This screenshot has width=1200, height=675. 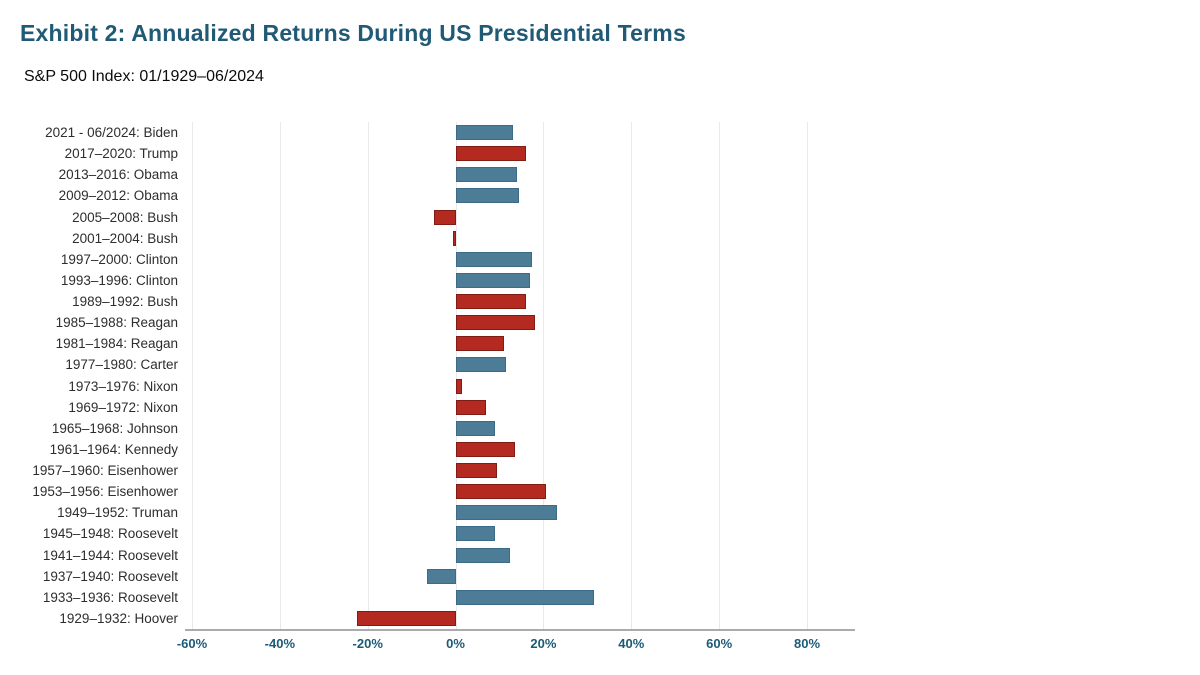 I want to click on x-tick-label: -20%, so click(x=367, y=643).